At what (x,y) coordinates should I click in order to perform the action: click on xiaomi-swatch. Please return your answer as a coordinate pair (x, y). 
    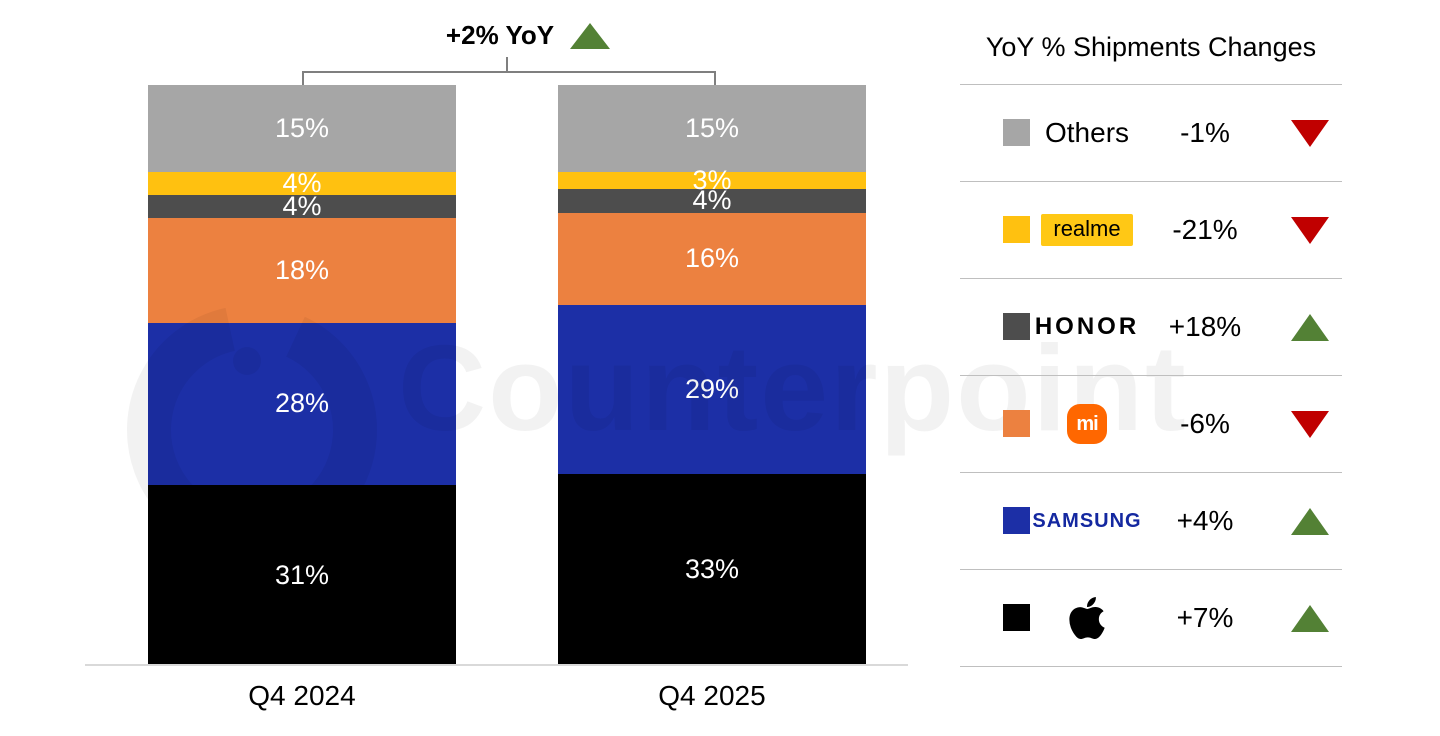
    Looking at the image, I should click on (1016, 423).